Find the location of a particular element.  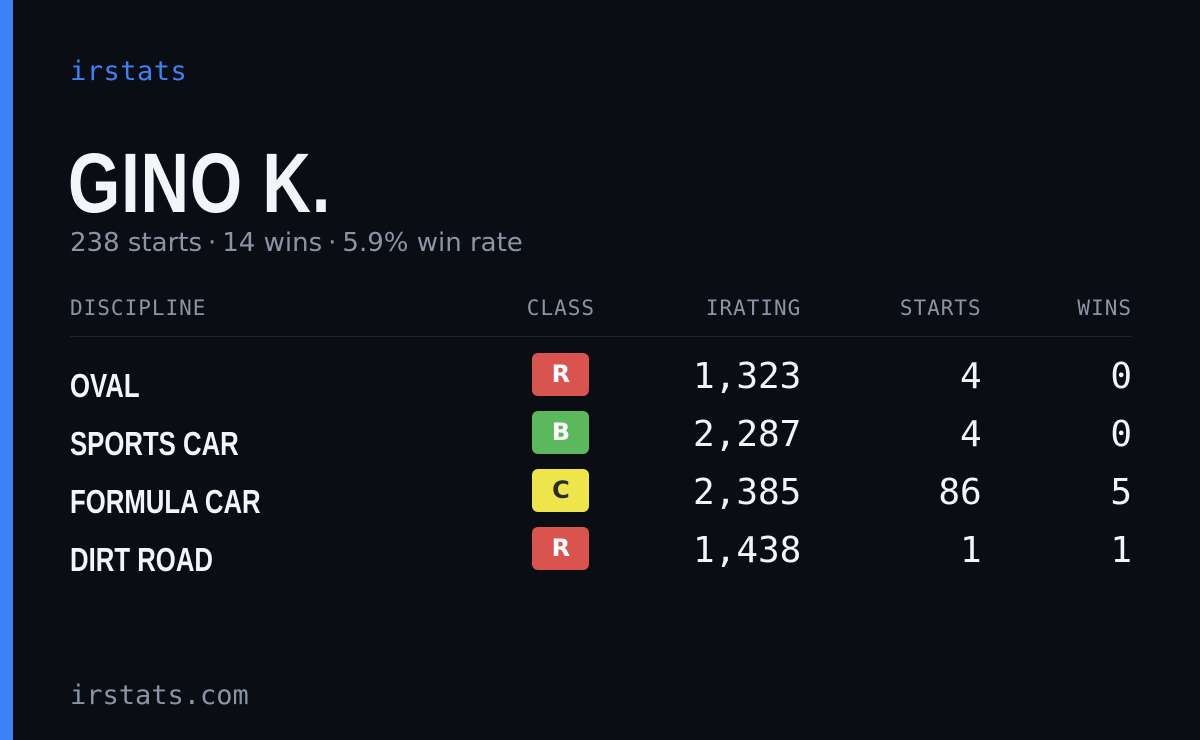

driver-summary: 238 starts · 14 wins · 5.9% win rate is located at coordinates (296, 243).